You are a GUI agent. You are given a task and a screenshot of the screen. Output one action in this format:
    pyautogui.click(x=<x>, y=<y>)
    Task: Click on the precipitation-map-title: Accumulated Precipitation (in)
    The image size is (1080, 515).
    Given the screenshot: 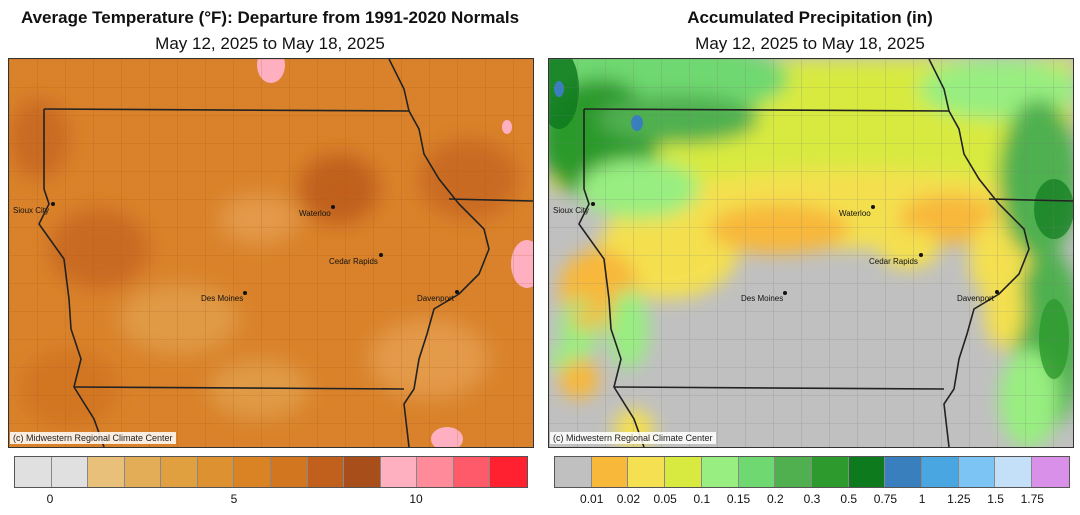 What is the action you would take?
    pyautogui.click(x=810, y=17)
    